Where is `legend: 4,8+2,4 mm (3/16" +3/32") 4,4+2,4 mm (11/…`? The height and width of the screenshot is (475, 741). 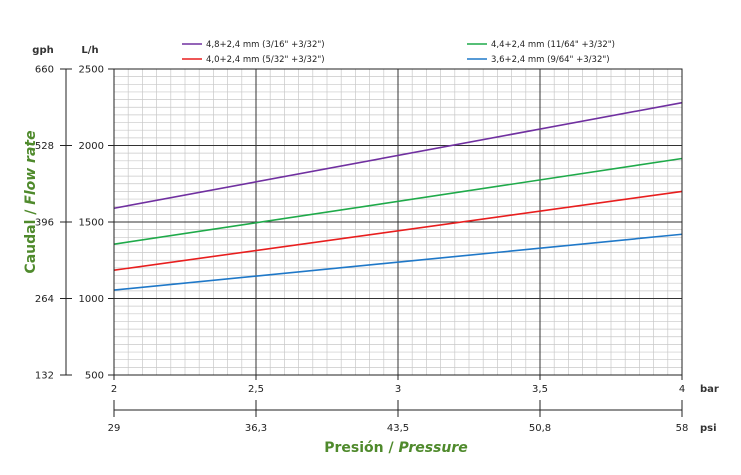
legend: 4,8+2,4 mm (3/16" +3/32") 4,4+2,4 mm (11/… is located at coordinates (398, 52).